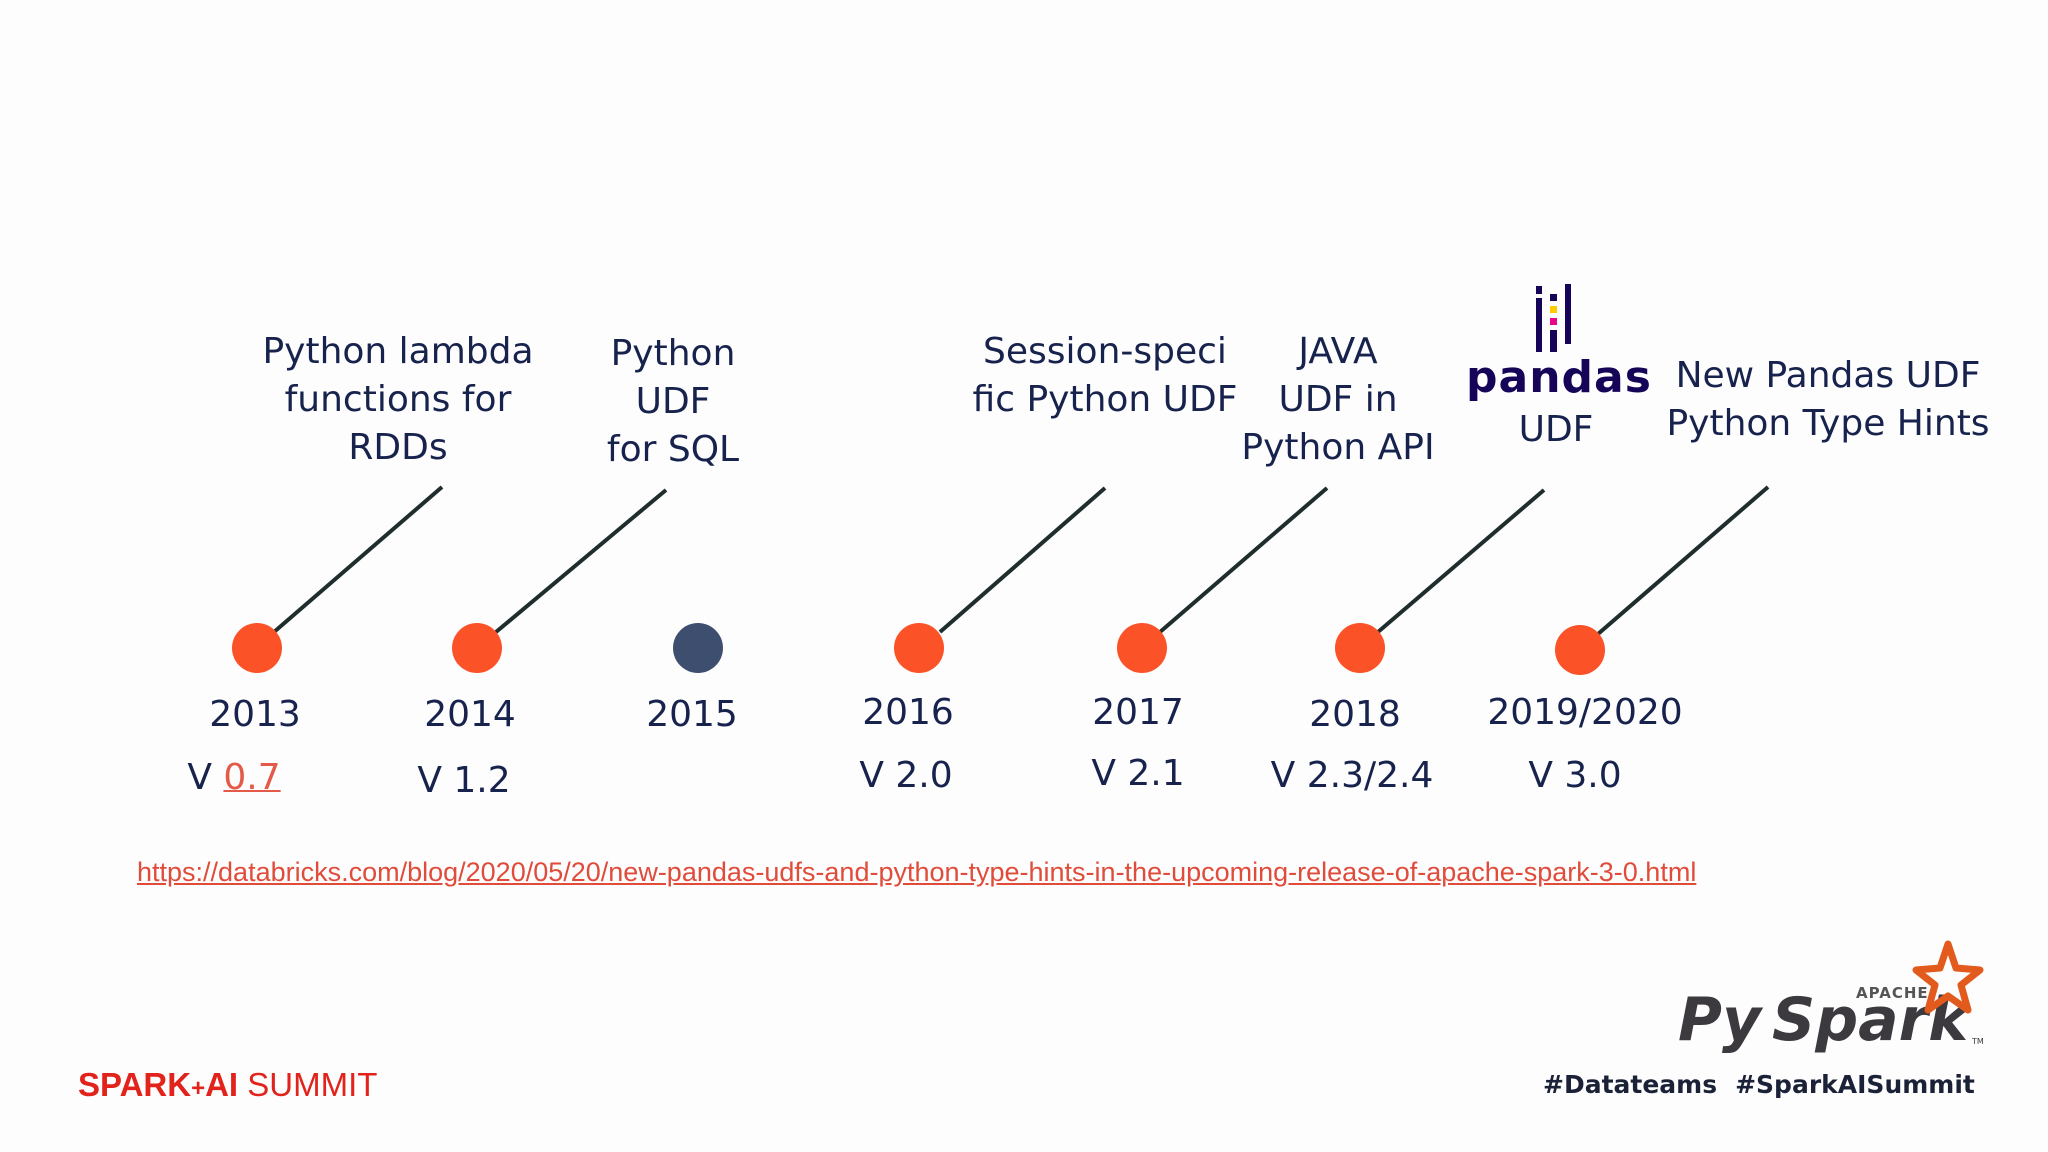  Describe the element at coordinates (1630, 1084) in the screenshot. I see `hashtag-datateams: #Datateams` at that location.